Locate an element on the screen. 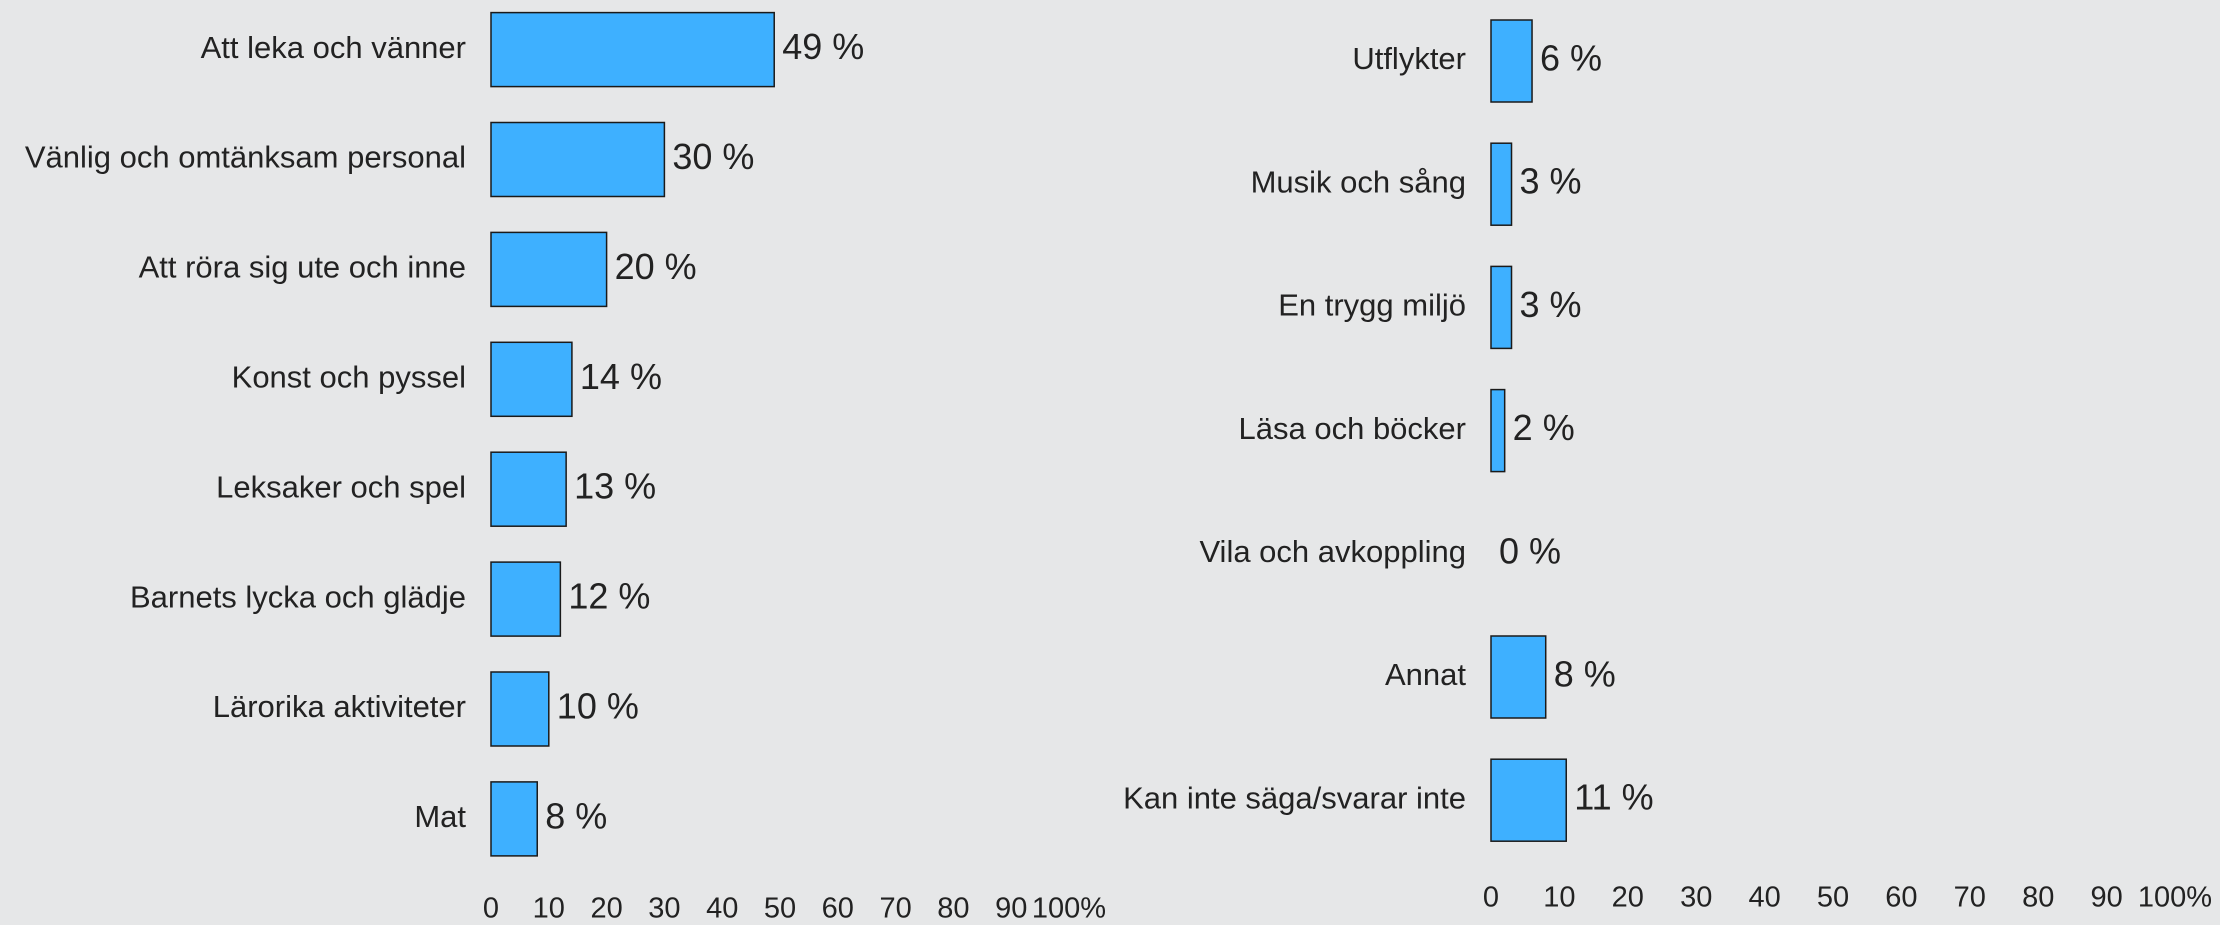 The image size is (2220, 925). value-label: 11 % is located at coordinates (1613, 797).